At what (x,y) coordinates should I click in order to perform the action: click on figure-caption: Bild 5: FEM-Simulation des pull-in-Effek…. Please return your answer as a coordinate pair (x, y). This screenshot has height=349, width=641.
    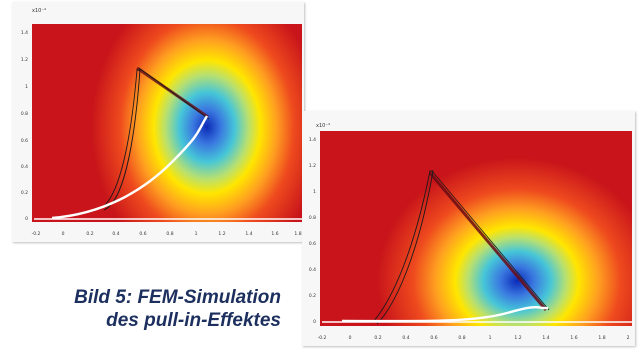
    Looking at the image, I should click on (177, 309).